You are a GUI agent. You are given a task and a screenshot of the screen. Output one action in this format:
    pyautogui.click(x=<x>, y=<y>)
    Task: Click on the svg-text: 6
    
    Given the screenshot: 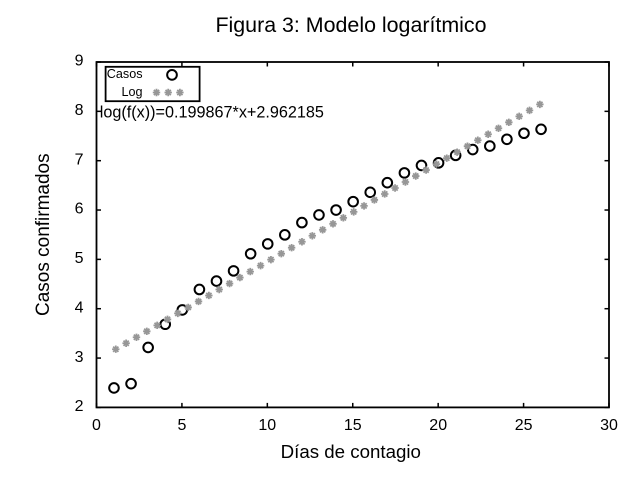 What is the action you would take?
    pyautogui.click(x=79, y=209)
    